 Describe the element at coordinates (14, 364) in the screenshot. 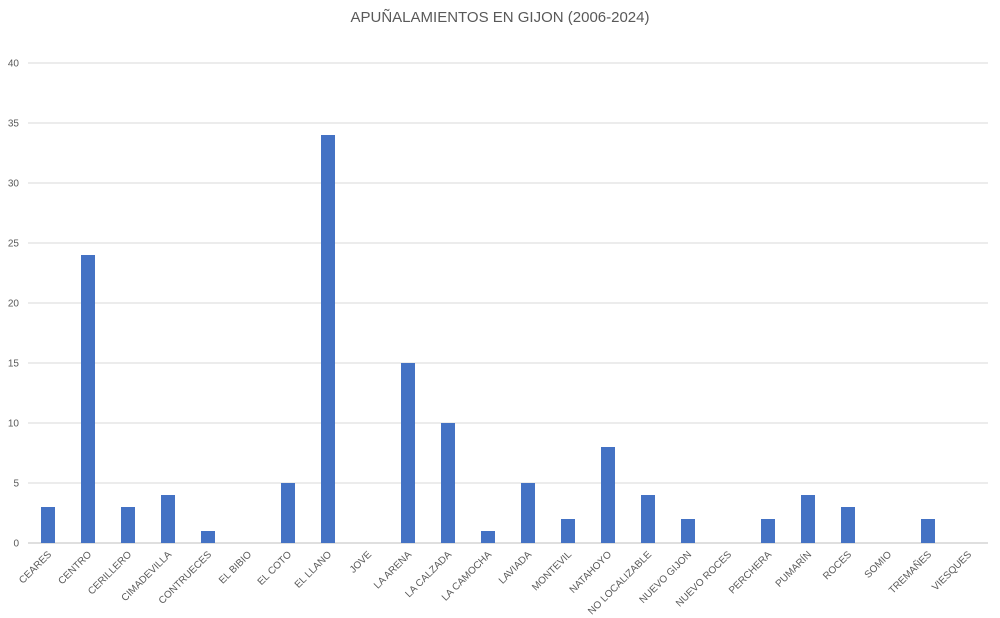

I see `y-tick-label: 15` at that location.